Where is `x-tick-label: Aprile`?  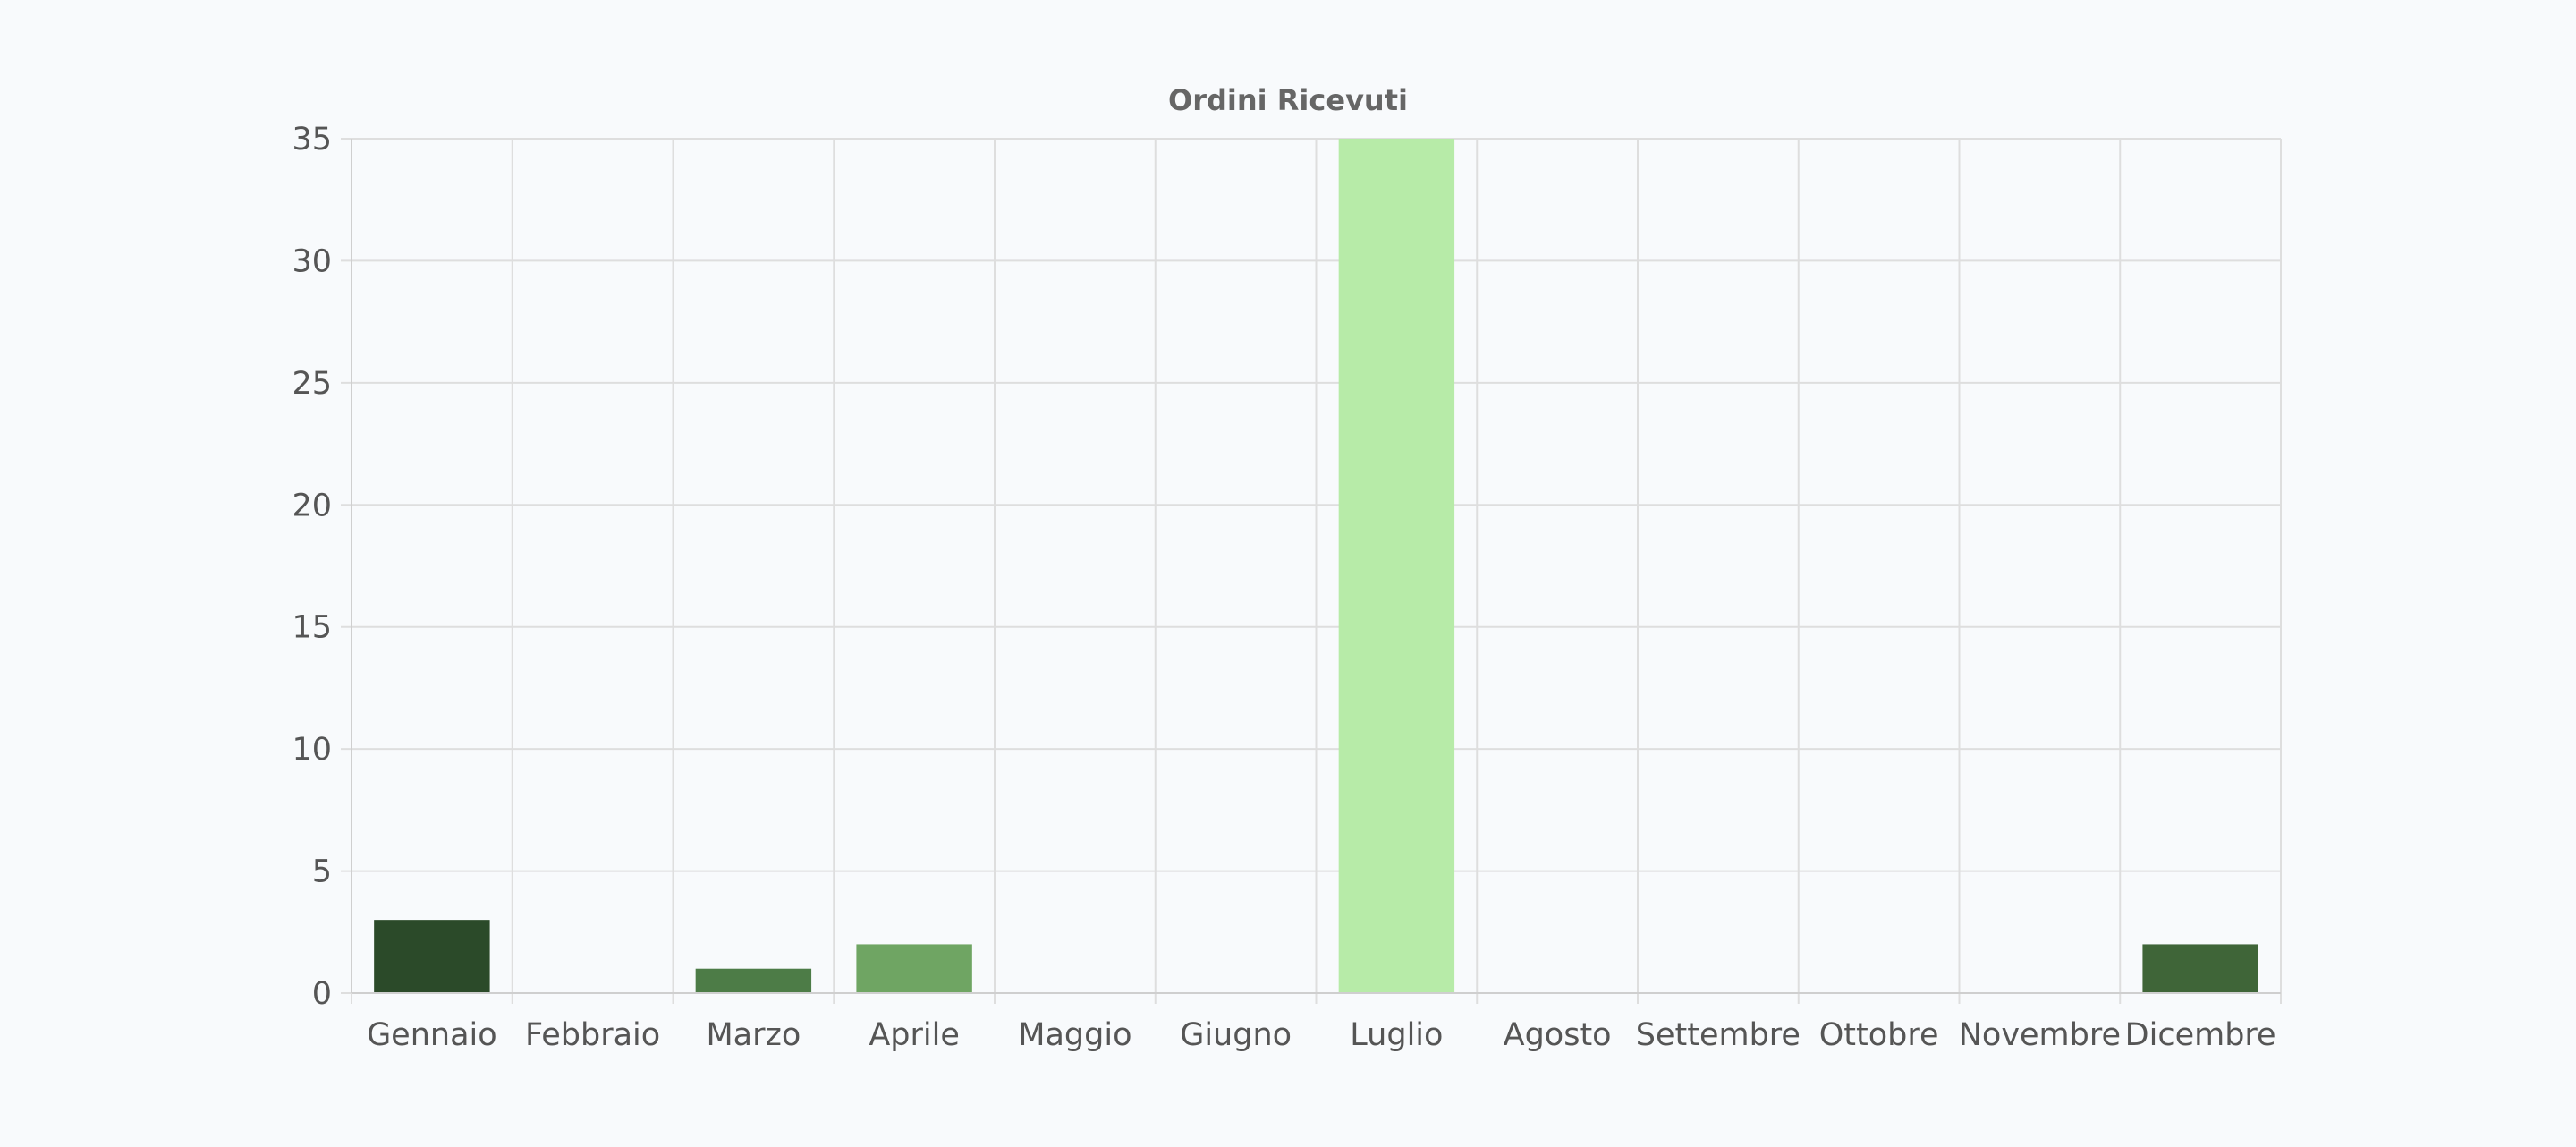
x-tick-label: Aprile is located at coordinates (914, 1035).